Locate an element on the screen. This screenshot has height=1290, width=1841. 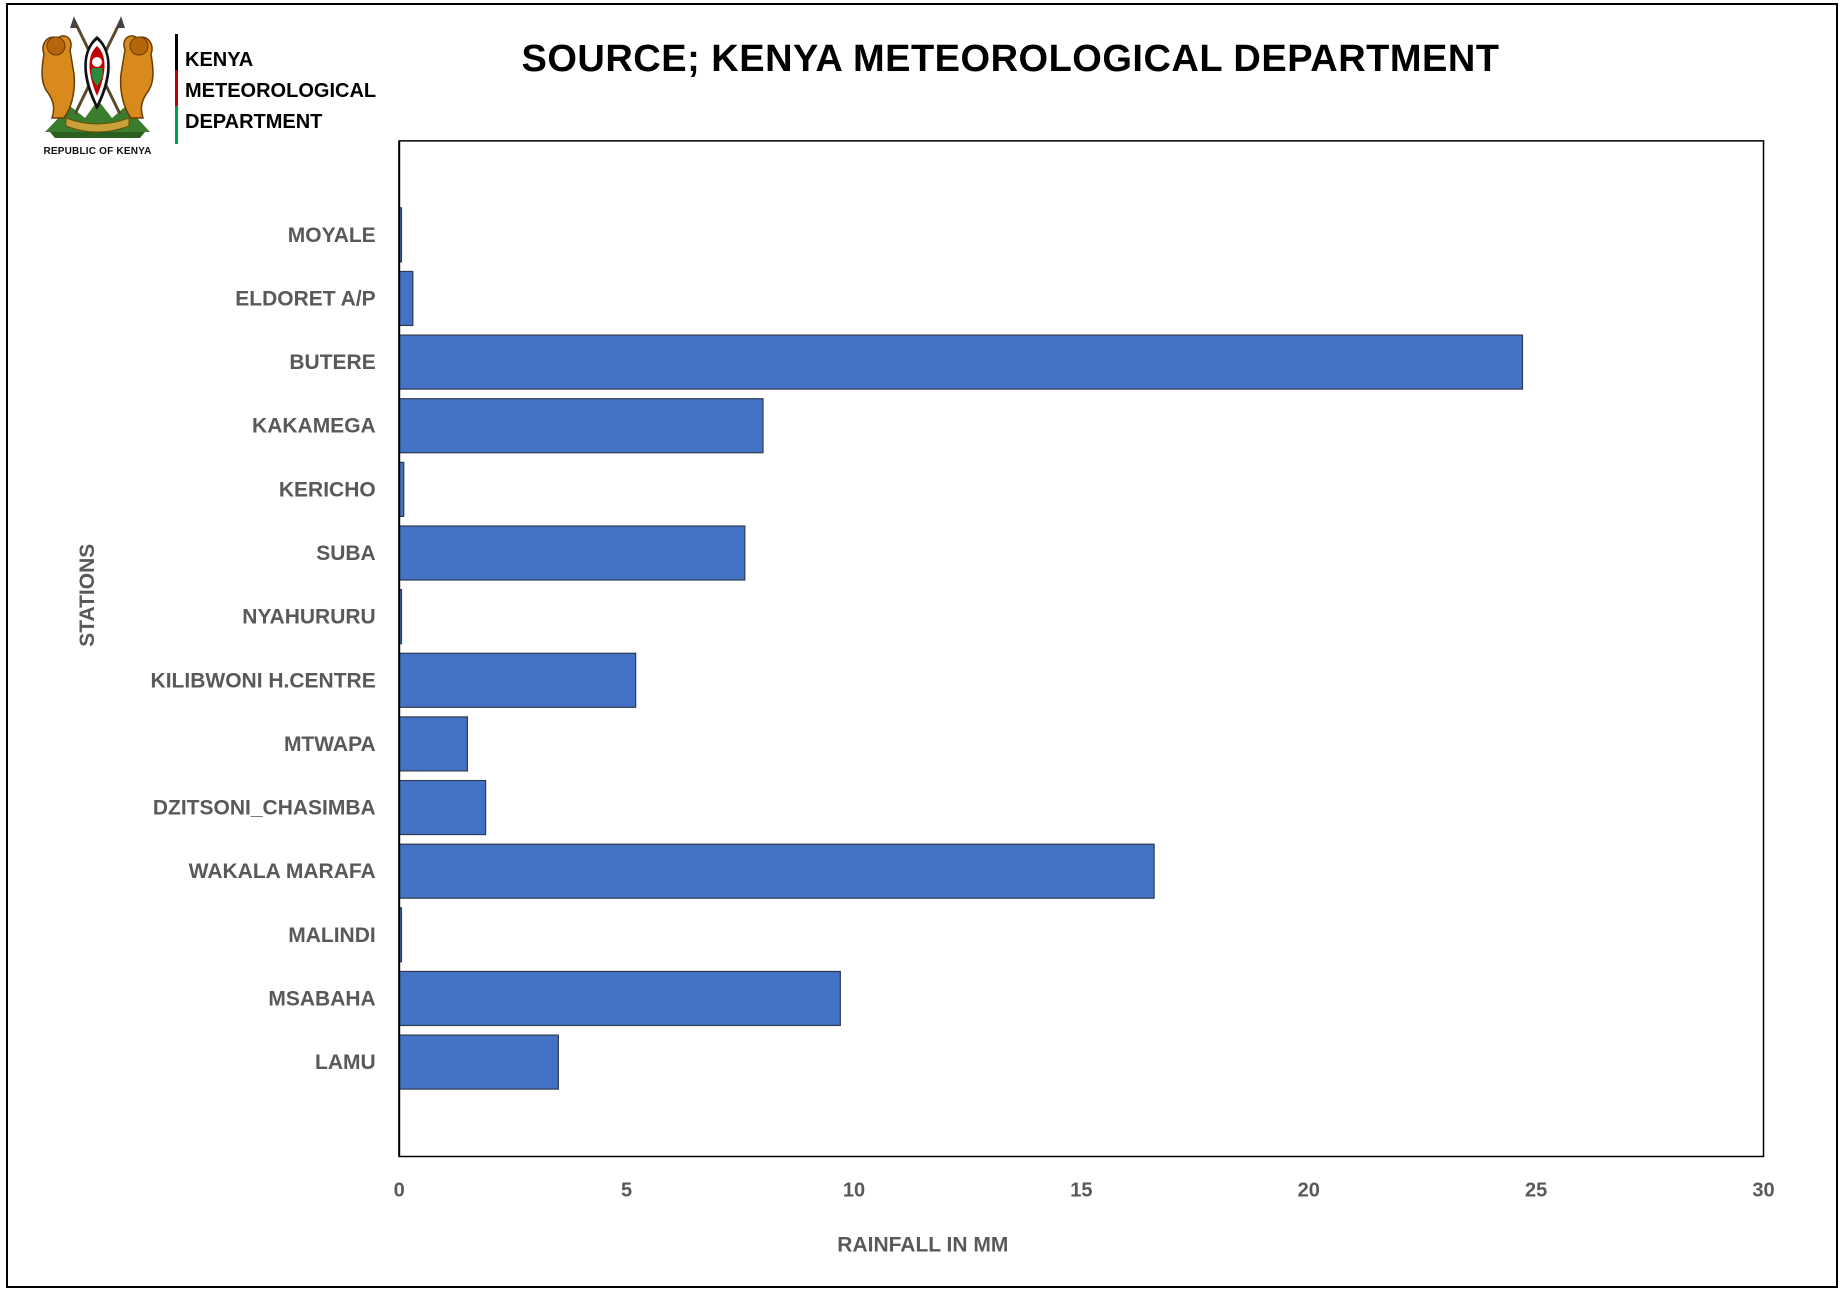
x-tick-label: 5 is located at coordinates (626, 1190).